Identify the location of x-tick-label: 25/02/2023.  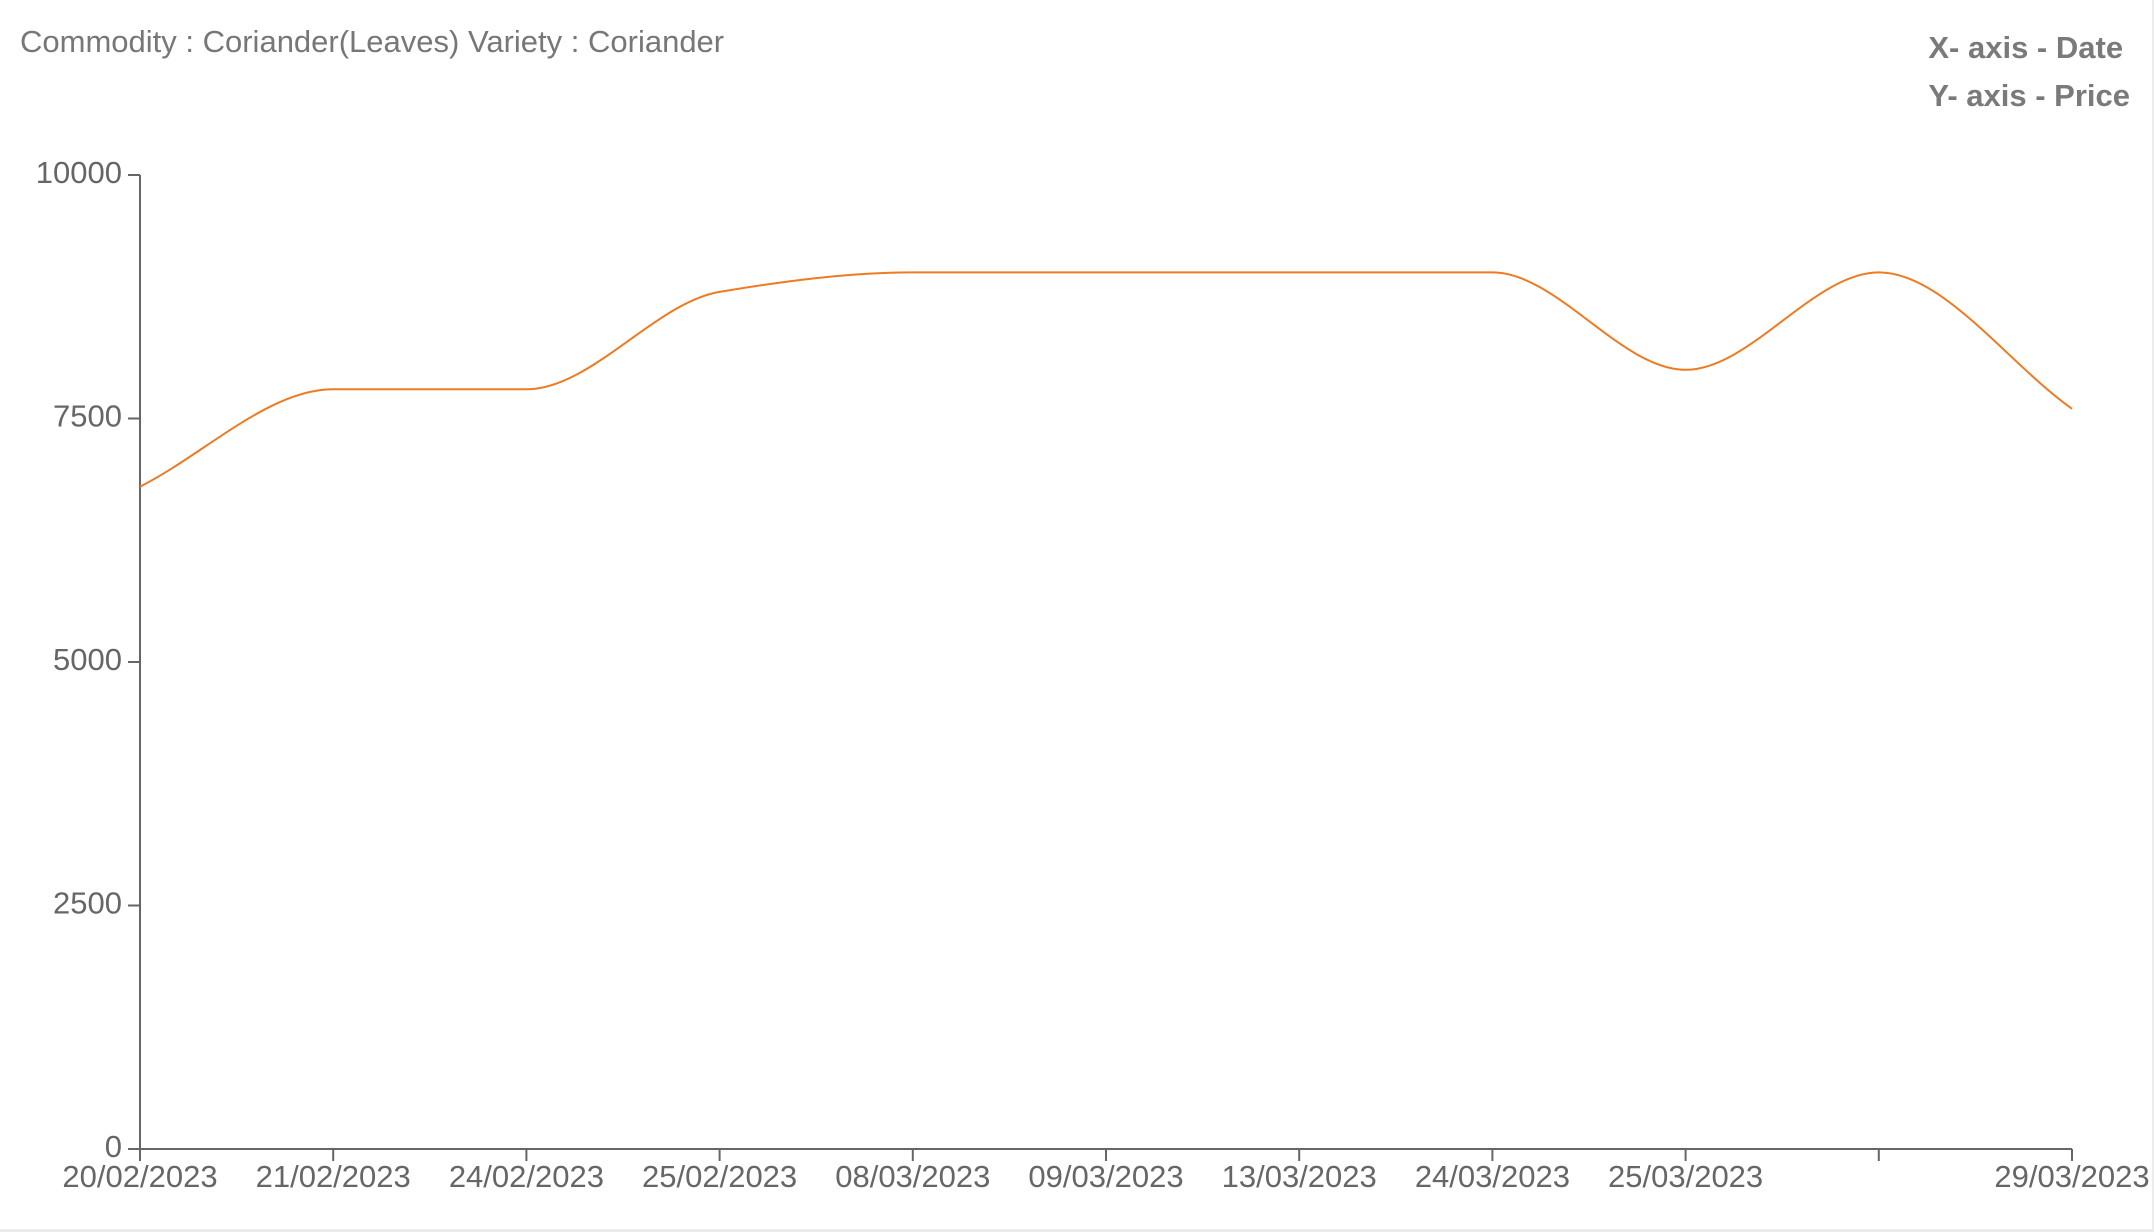
(719, 1176).